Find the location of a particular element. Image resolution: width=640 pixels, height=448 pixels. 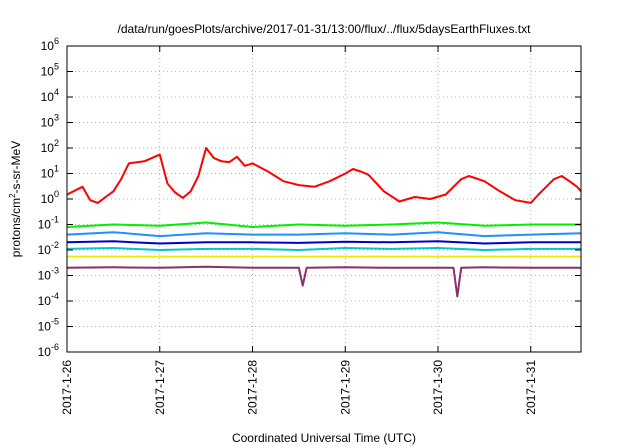

x-tick-label: 2017-1-28 is located at coordinates (253, 387).